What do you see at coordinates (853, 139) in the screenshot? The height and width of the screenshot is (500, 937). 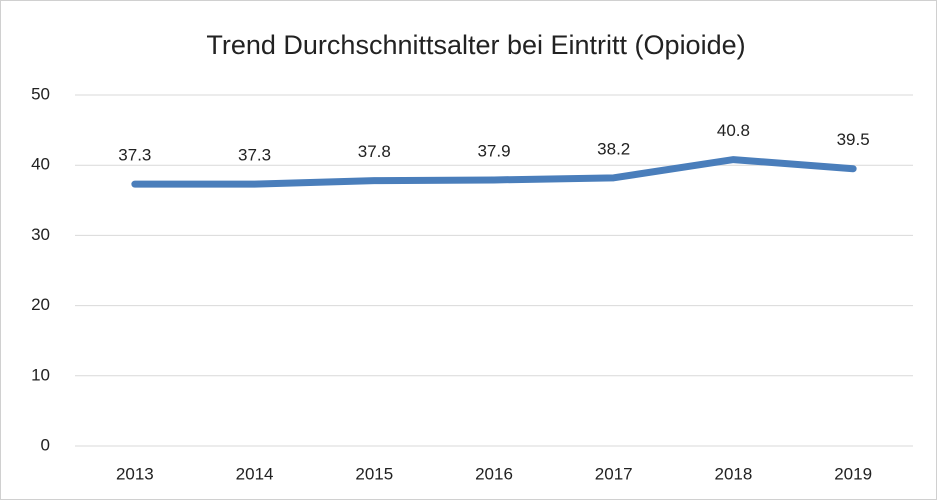 I see `data-label: 39.5` at bounding box center [853, 139].